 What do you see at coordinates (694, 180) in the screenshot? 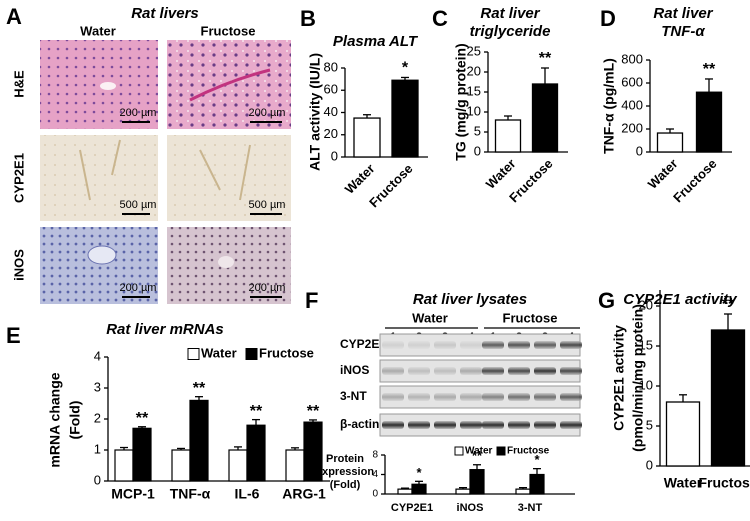
I see `x-tick-label: Fructose` at bounding box center [694, 180].